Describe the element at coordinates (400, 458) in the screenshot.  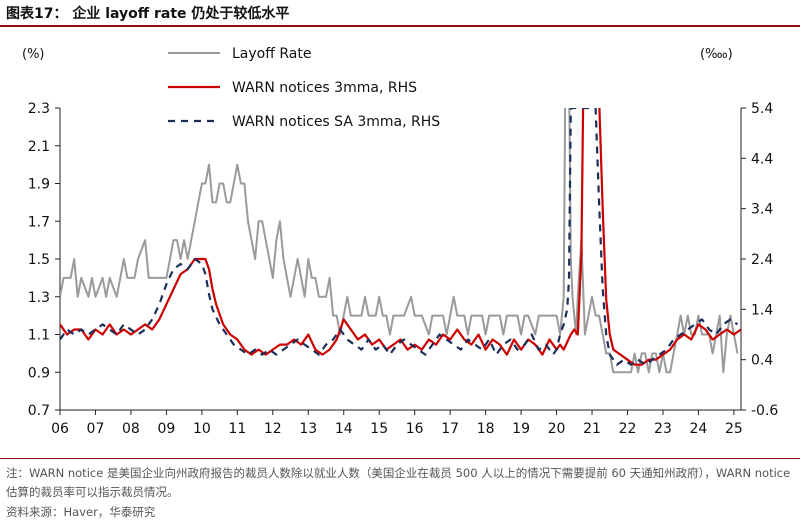
I see `footer-rule` at that location.